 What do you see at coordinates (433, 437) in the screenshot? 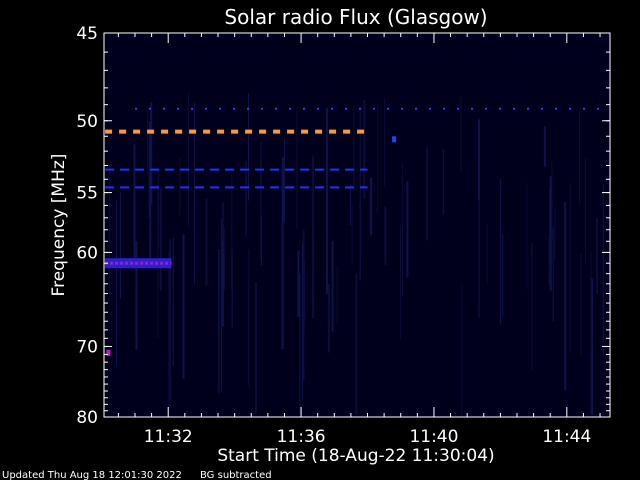
I see `x-tick-label: 11:40` at bounding box center [433, 437].